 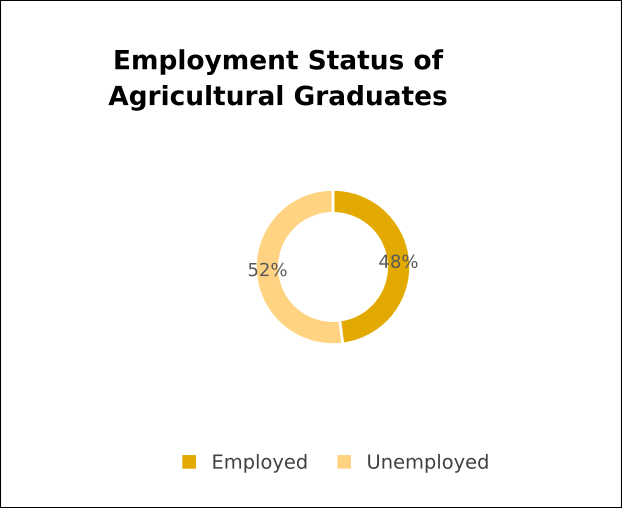 I want to click on legend-label: Employed, so click(x=259, y=463).